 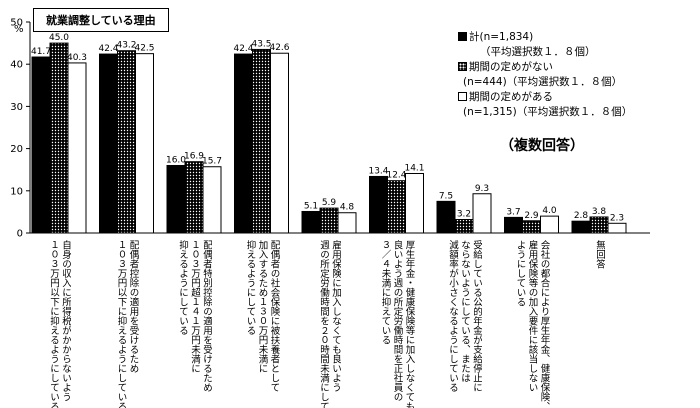 I want to click on chart-title-box: 就業調整している理由, so click(x=101, y=20).